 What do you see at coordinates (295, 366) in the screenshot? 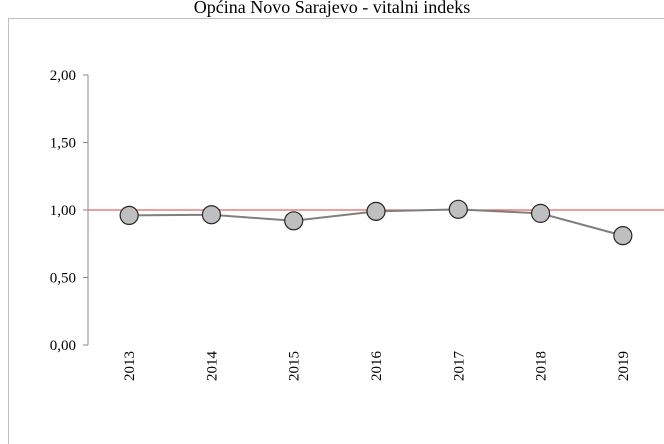
I see `x-tick-label: 2015` at bounding box center [295, 366].